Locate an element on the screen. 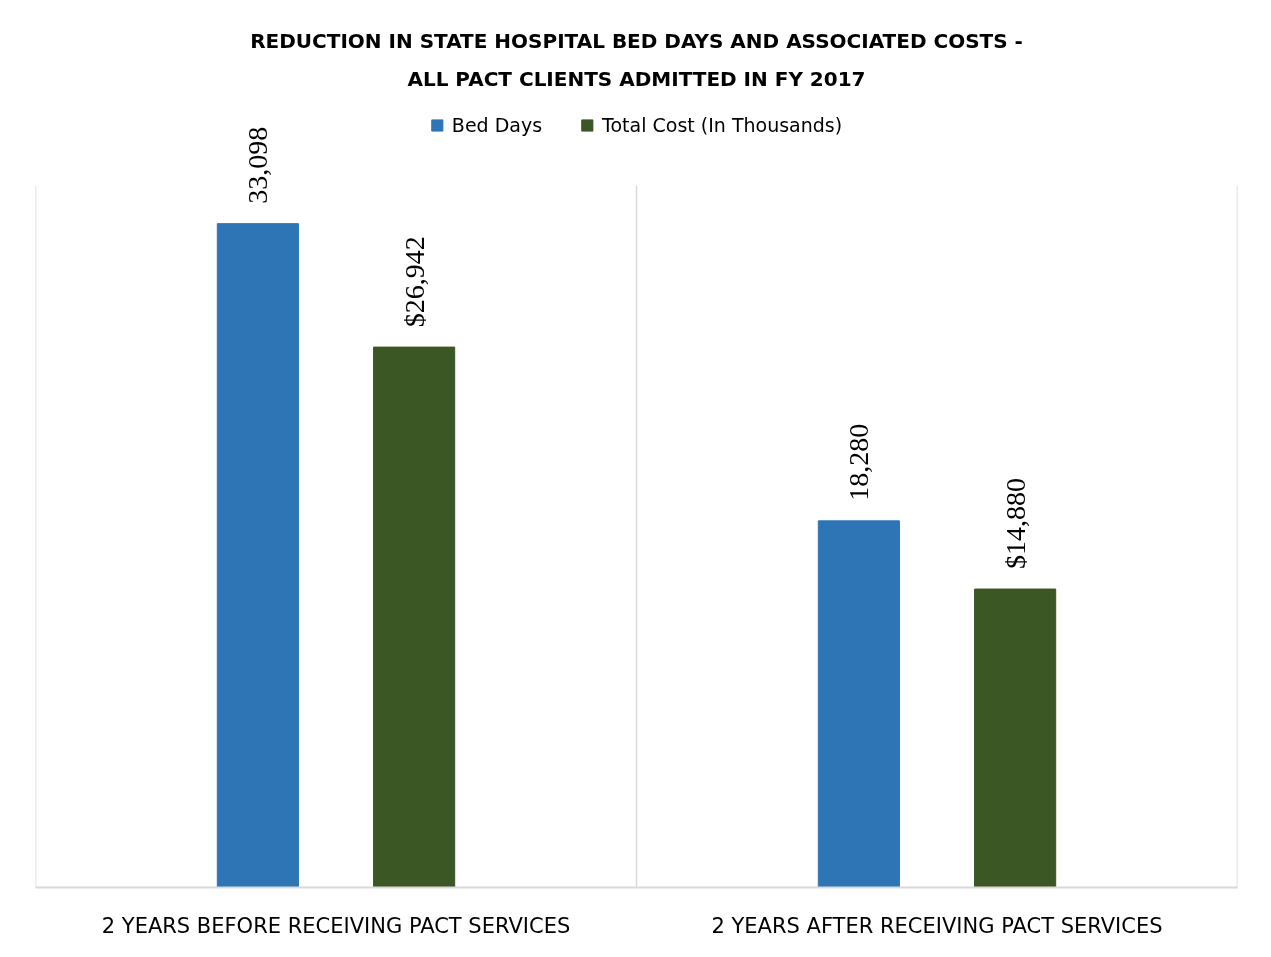 The height and width of the screenshot is (957, 1271). data-label: 18,280 is located at coordinates (858, 462).